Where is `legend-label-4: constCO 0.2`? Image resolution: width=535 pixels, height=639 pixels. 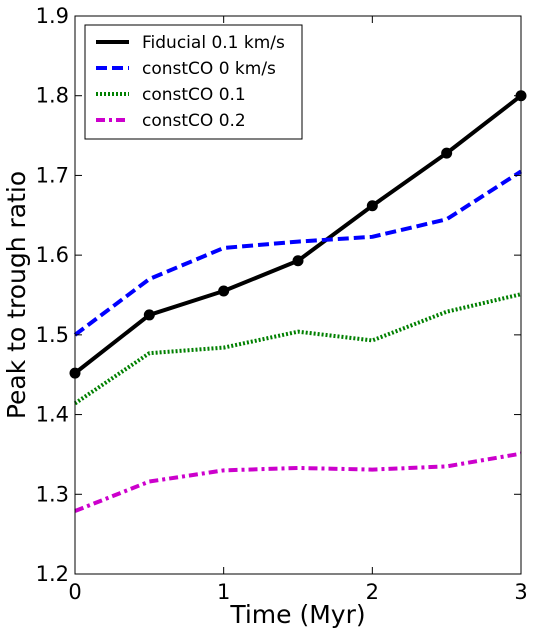
legend-label-4: constCO 0.2 is located at coordinates (194, 121).